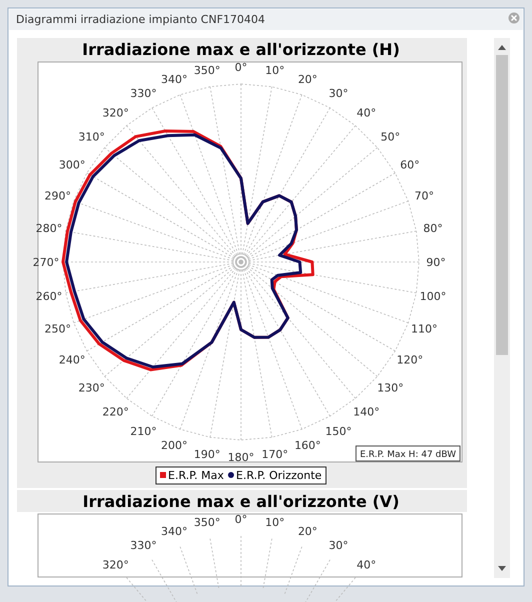  Describe the element at coordinates (308, 79) in the screenshot. I see `spoke-label: 20°` at that location.